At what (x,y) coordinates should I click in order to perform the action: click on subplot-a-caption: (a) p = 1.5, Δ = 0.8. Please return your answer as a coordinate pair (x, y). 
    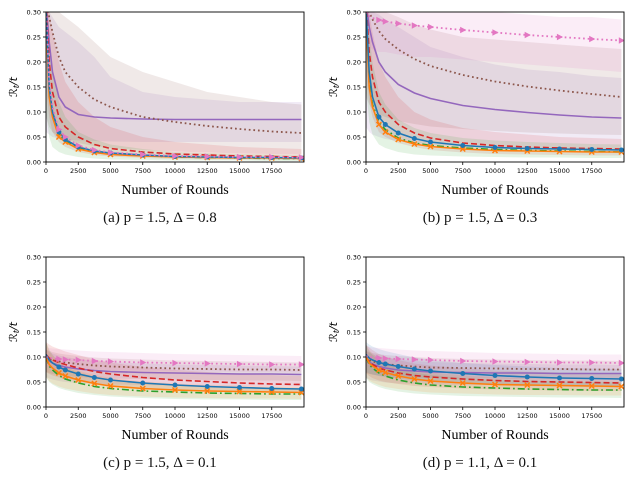
    Looking at the image, I should click on (160, 218).